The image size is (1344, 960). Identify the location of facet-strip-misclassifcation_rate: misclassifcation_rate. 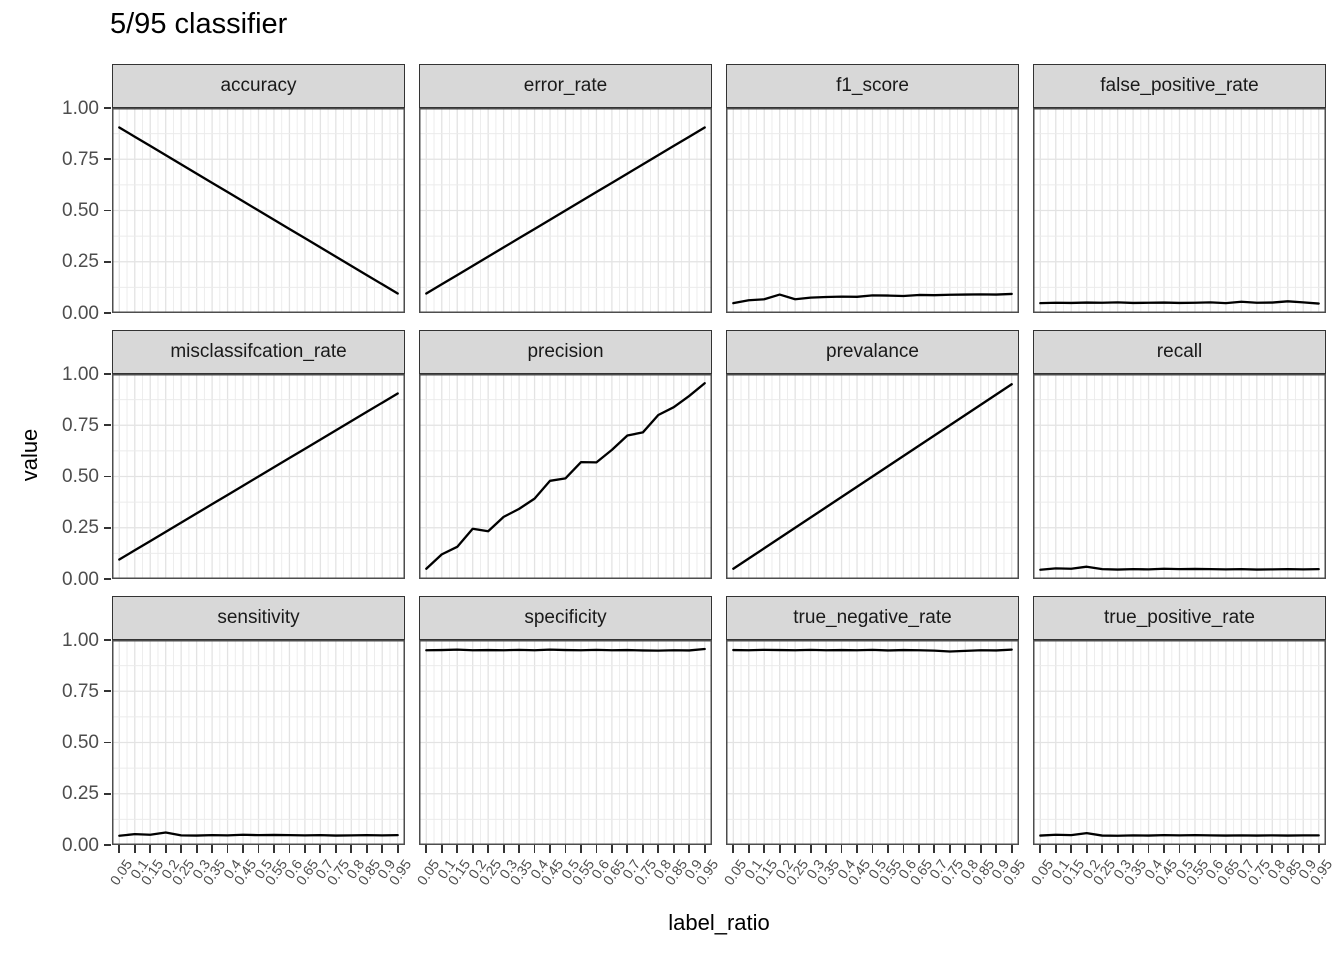
(258, 352).